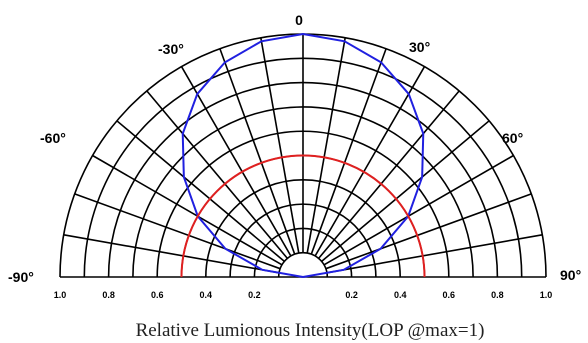 This screenshot has height=343, width=588. Describe the element at coordinates (21, 277) in the screenshot. I see `angle-label: -90°` at that location.